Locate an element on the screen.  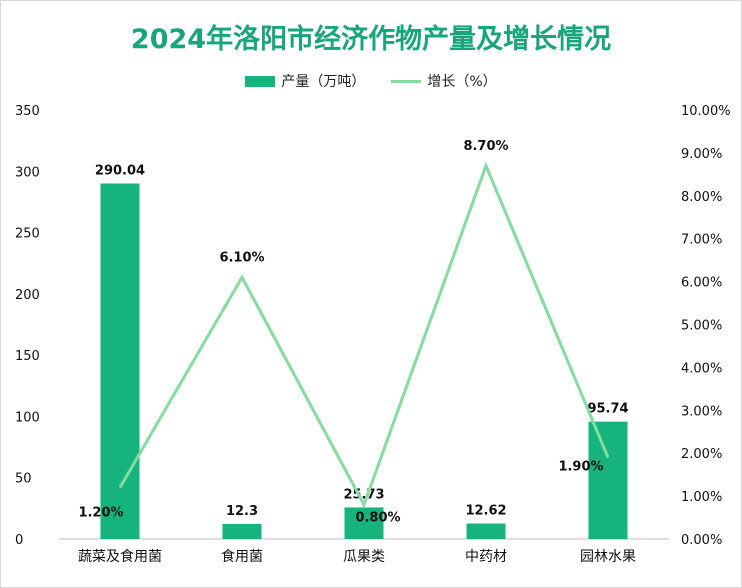
legend-item-growth: 增长（%） is located at coordinates (444, 81).